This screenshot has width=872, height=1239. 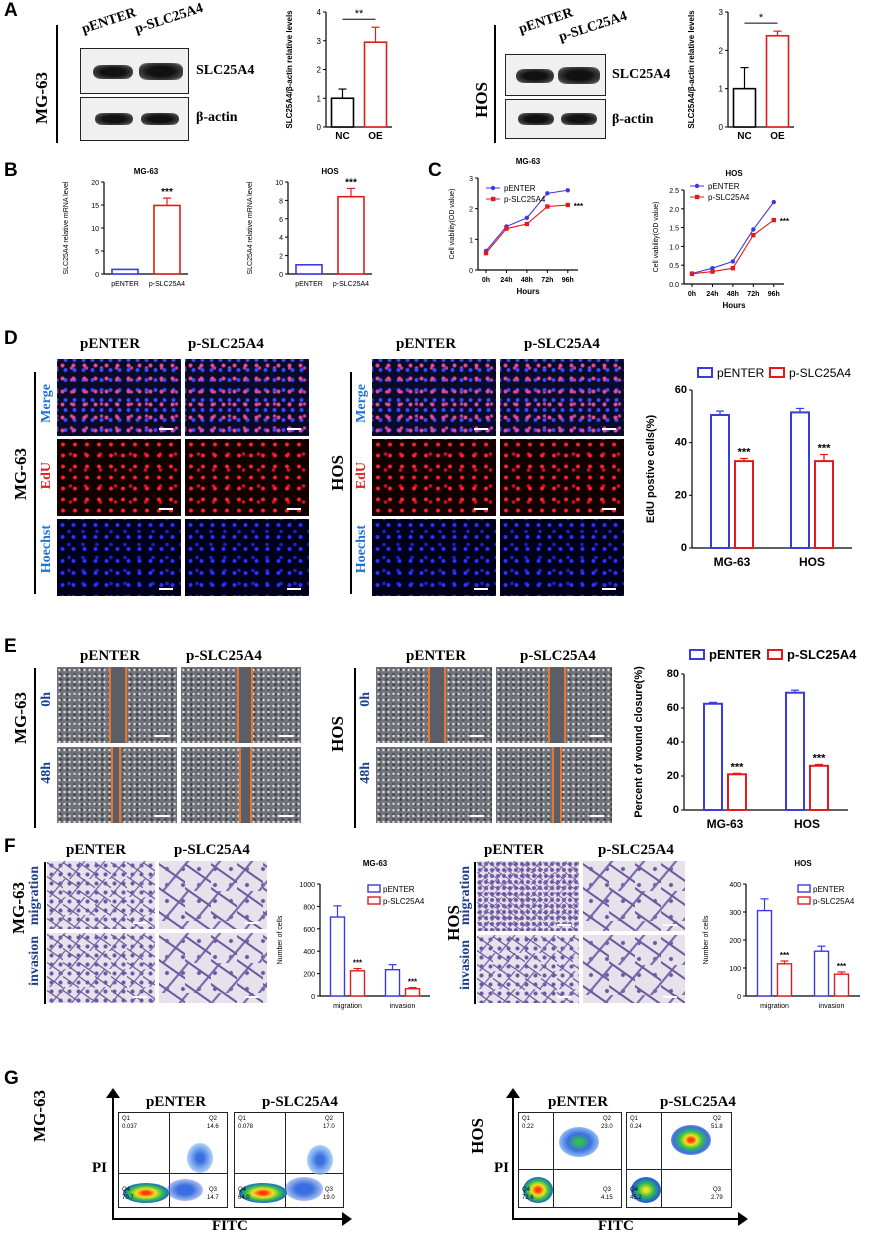 I want to click on row-label-invasion: invasion, so click(x=465, y=965).